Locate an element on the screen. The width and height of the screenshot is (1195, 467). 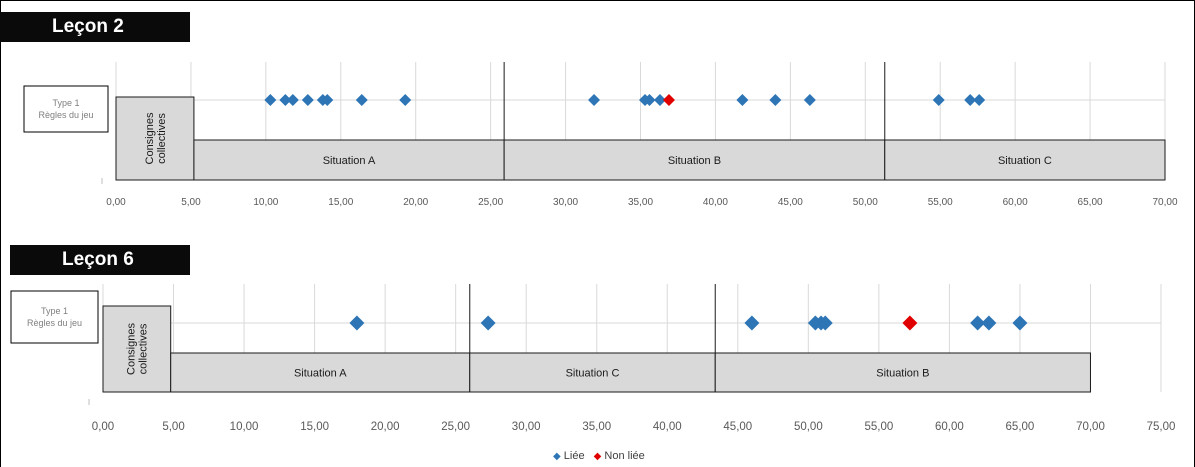
legend-marker-non-liee: ◆ is located at coordinates (597, 456).